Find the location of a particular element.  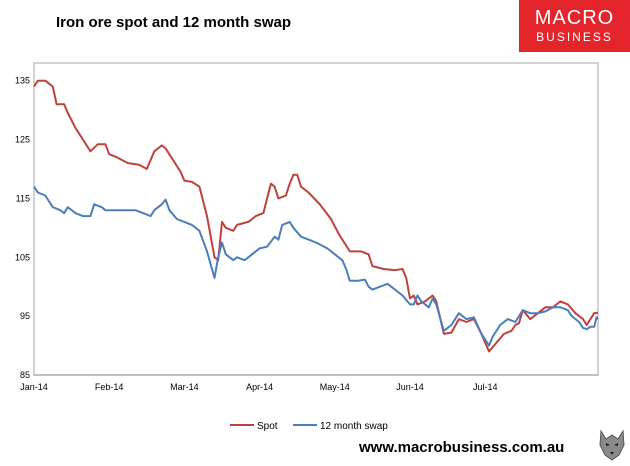

y-tick-label: 135 is located at coordinates (22, 81).